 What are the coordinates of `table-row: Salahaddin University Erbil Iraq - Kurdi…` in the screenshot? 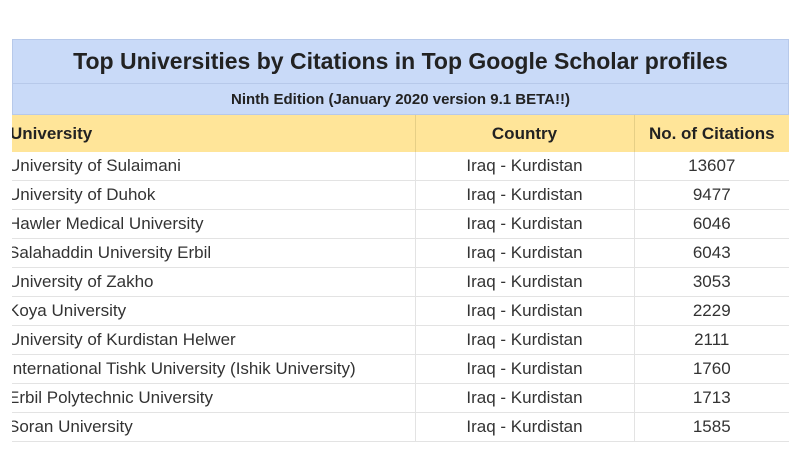 It's located at (400, 253).